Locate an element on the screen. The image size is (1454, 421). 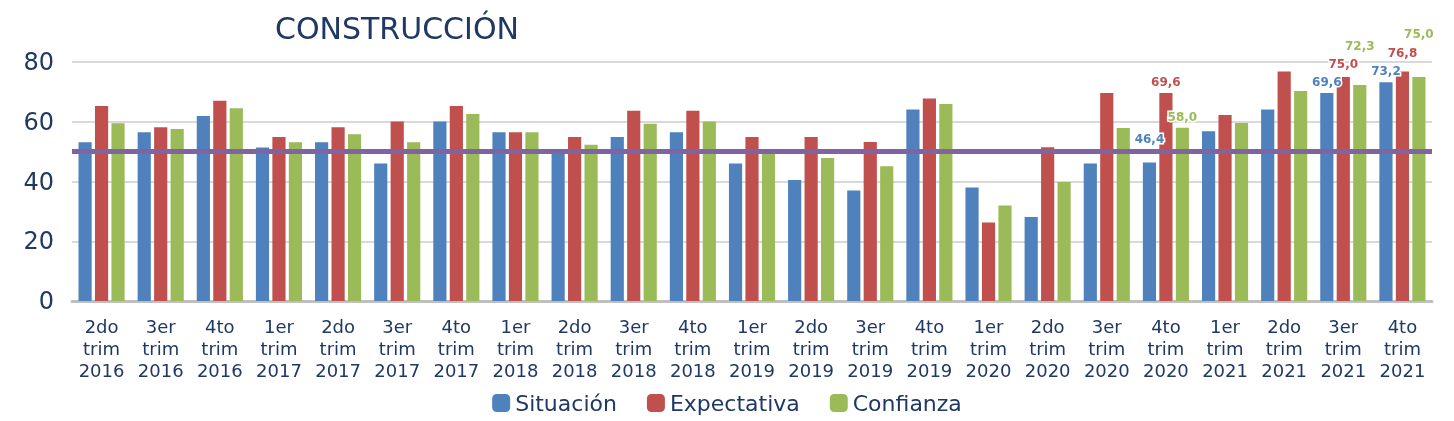
x-tick-label: 1er trim 2017 is located at coordinates (279, 348).